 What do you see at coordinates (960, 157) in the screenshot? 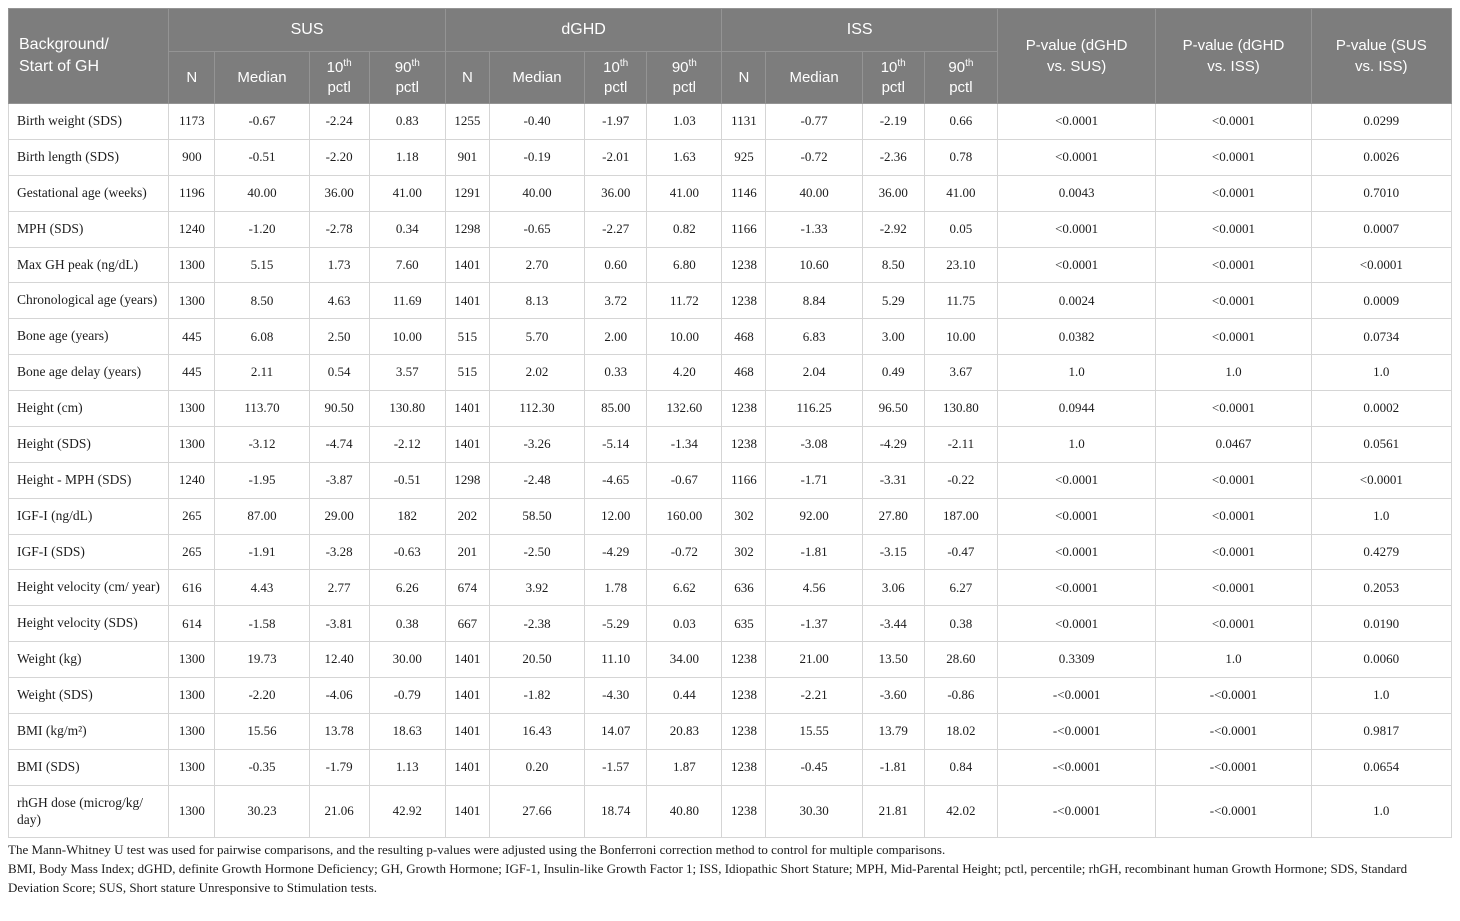
I see `data-cell-iss: 0.78` at bounding box center [960, 157].